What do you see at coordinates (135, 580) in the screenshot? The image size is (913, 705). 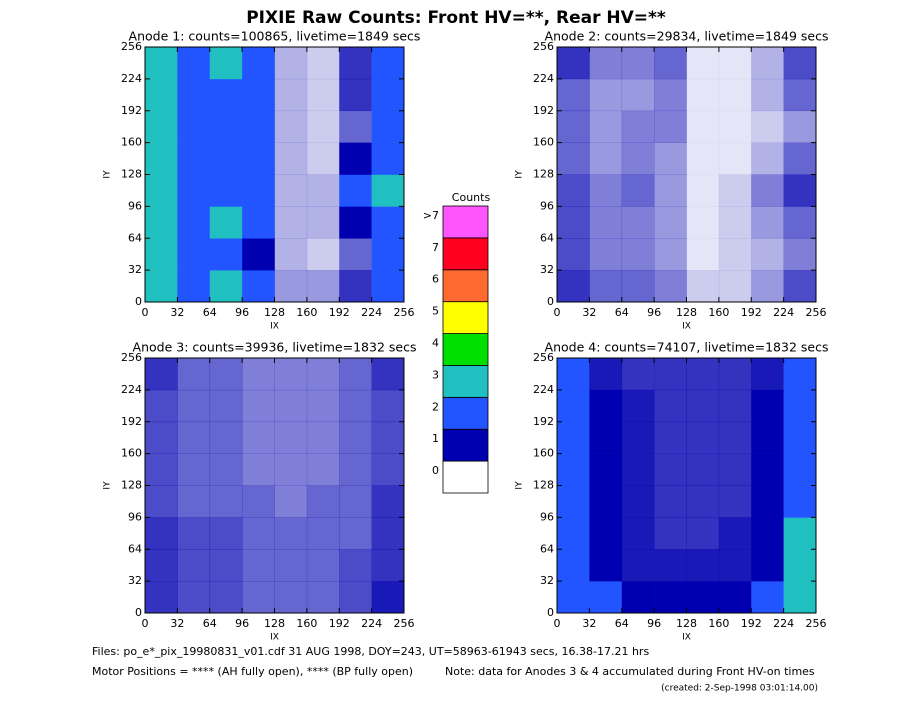 I see `y-tick-label: 32` at bounding box center [135, 580].